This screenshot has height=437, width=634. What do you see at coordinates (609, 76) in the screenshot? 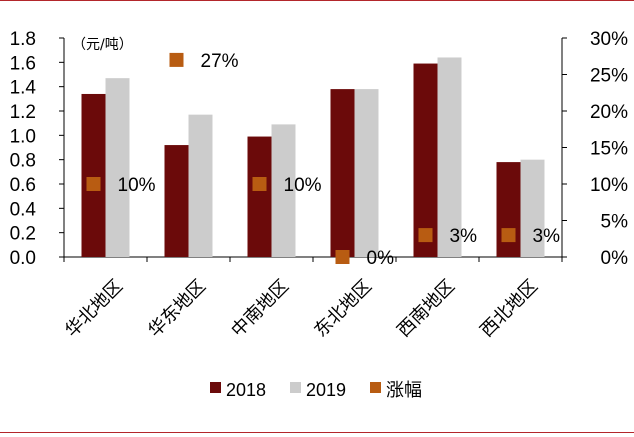
I see `y-right-tick-label: 25%` at bounding box center [609, 76].